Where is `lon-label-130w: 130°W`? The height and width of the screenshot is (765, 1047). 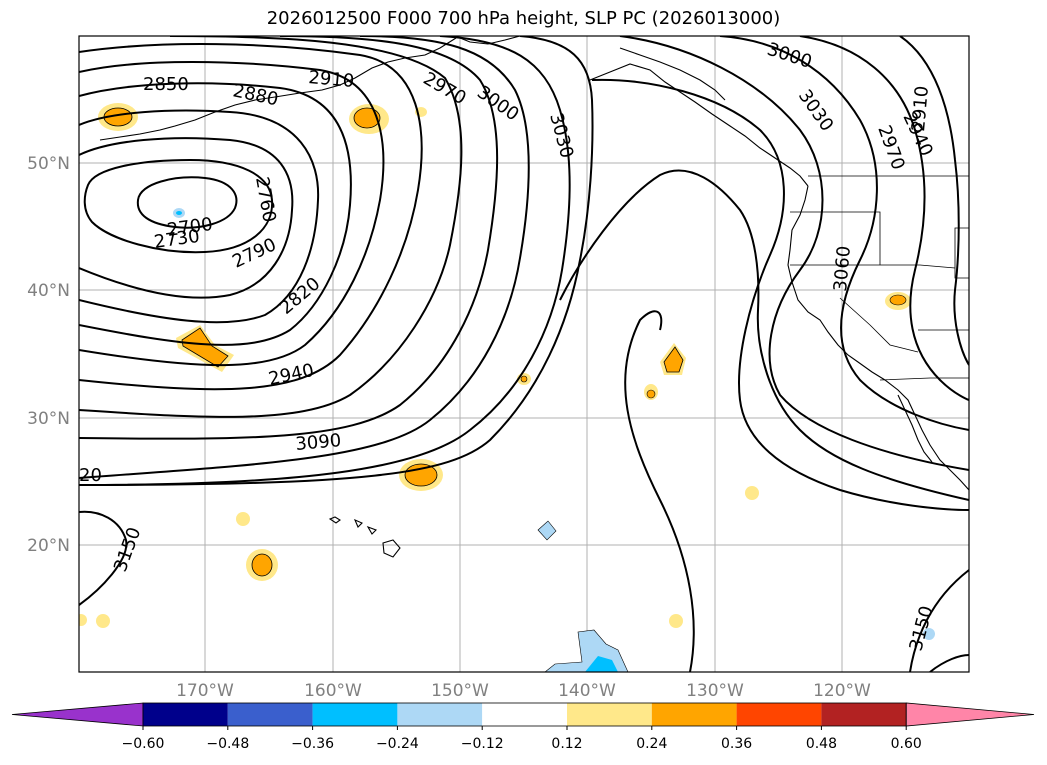
lon-label-130w: 130°W is located at coordinates (715, 691).